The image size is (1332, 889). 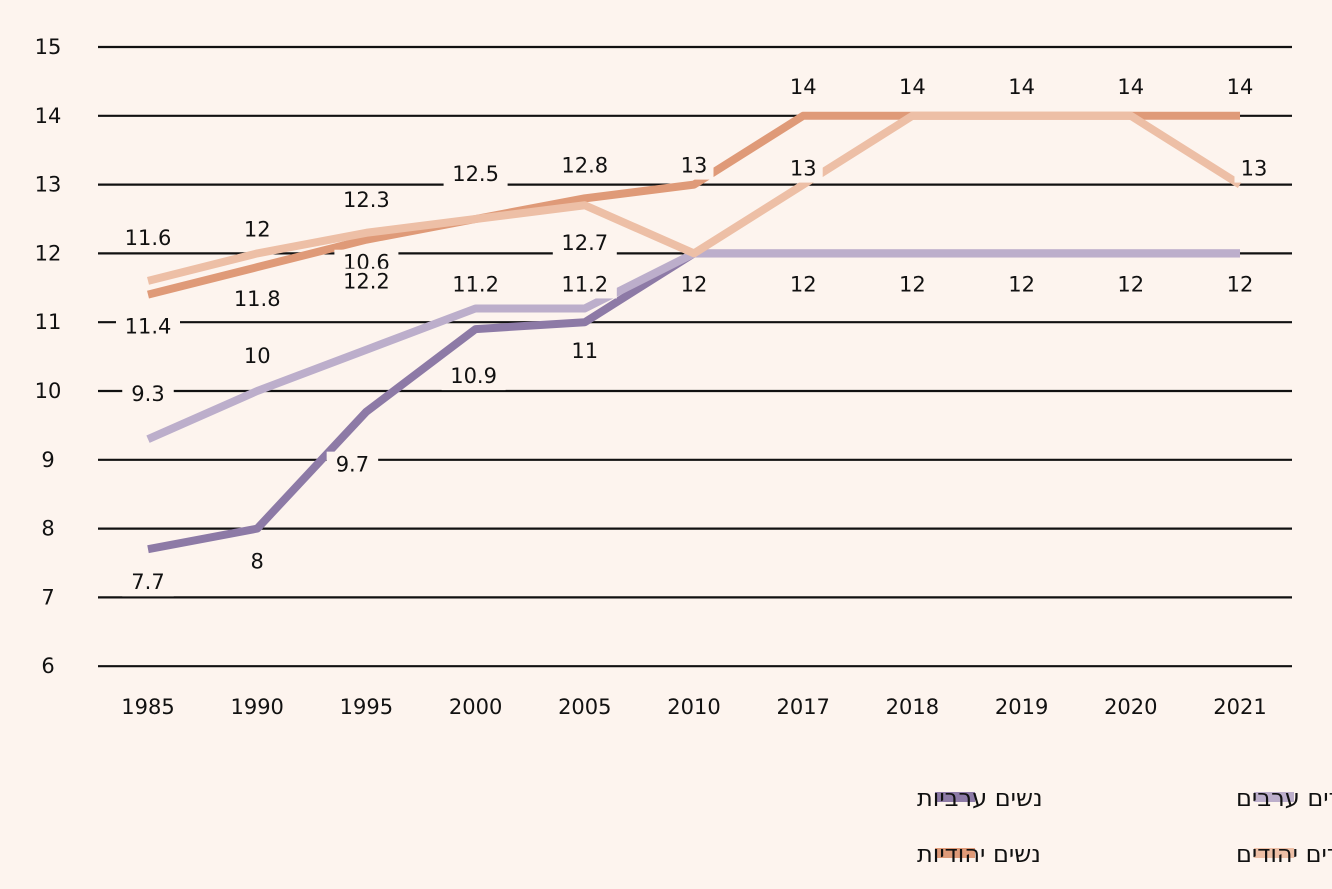 What do you see at coordinates (147, 707) in the screenshot?
I see `x-tick-label: 1985` at bounding box center [147, 707].